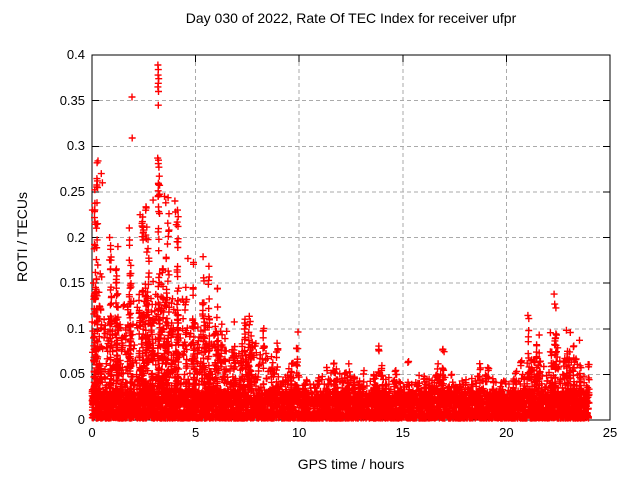  What do you see at coordinates (75, 328) in the screenshot?
I see `y-tick-label: 0.1` at bounding box center [75, 328].